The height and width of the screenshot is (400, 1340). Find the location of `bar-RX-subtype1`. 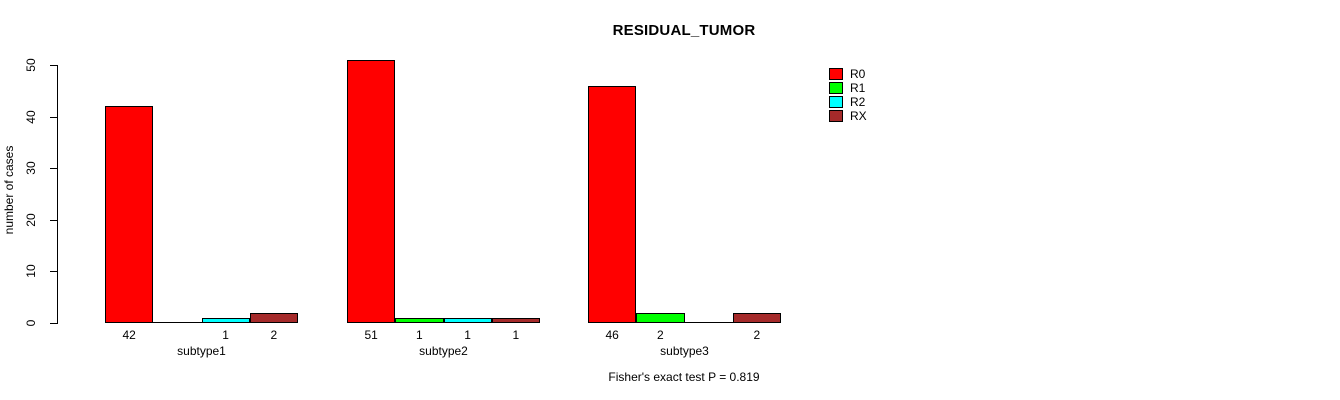

bar-RX-subtype1 is located at coordinates (273, 317).